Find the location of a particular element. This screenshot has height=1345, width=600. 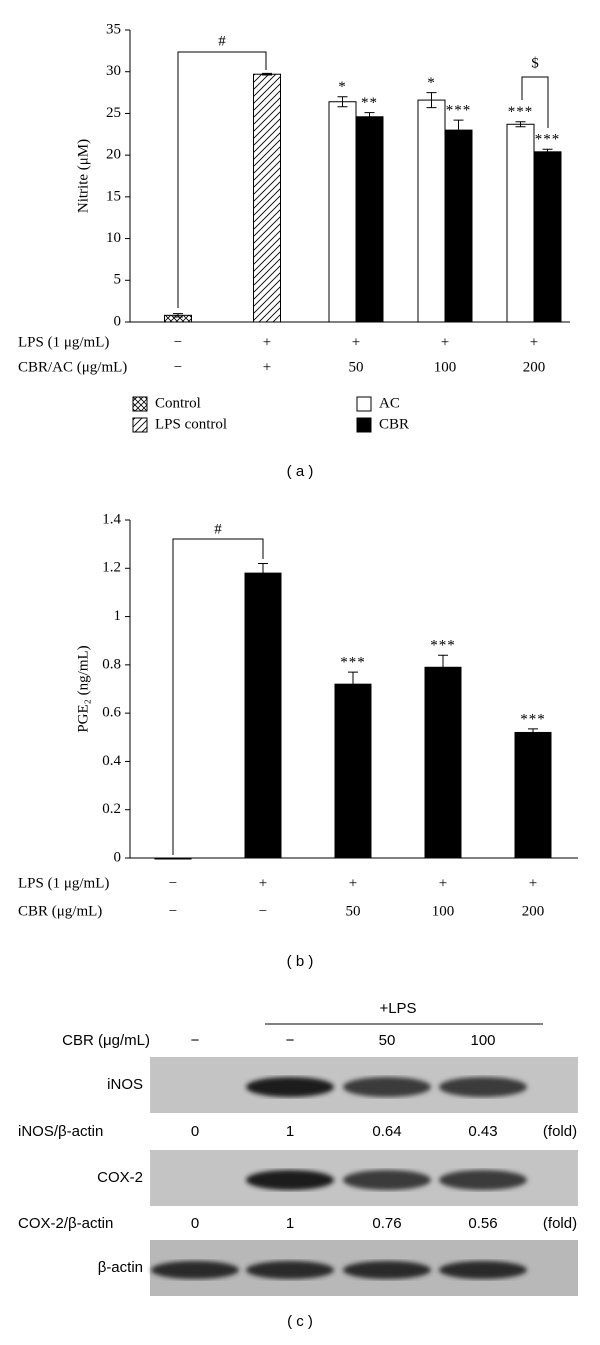

y-tick-label: 25 is located at coordinates (113, 113).